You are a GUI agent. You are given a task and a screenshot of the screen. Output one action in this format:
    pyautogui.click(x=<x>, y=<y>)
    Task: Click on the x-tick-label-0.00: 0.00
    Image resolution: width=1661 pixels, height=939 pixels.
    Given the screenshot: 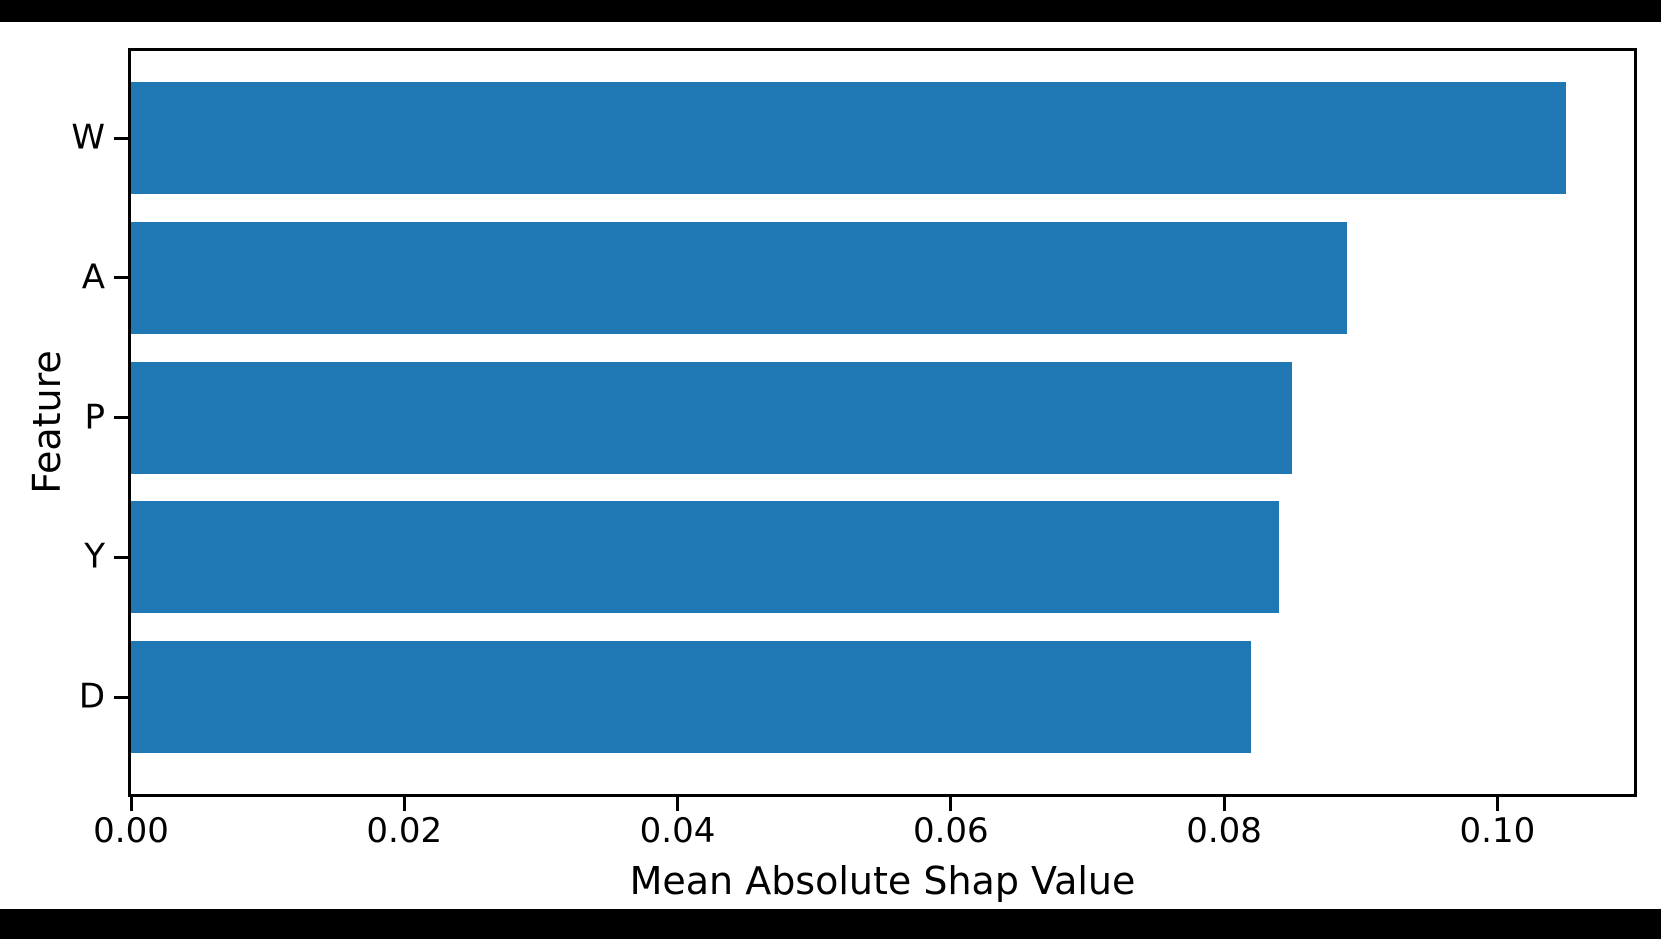 What is the action you would take?
    pyautogui.click(x=131, y=831)
    